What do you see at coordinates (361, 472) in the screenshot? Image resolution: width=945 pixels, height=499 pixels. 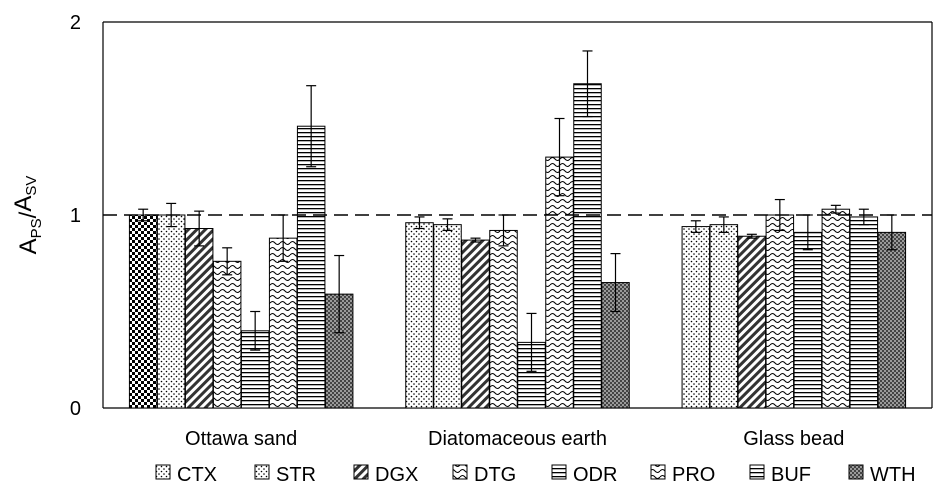 I see `legend-swatch-dgx` at bounding box center [361, 472].